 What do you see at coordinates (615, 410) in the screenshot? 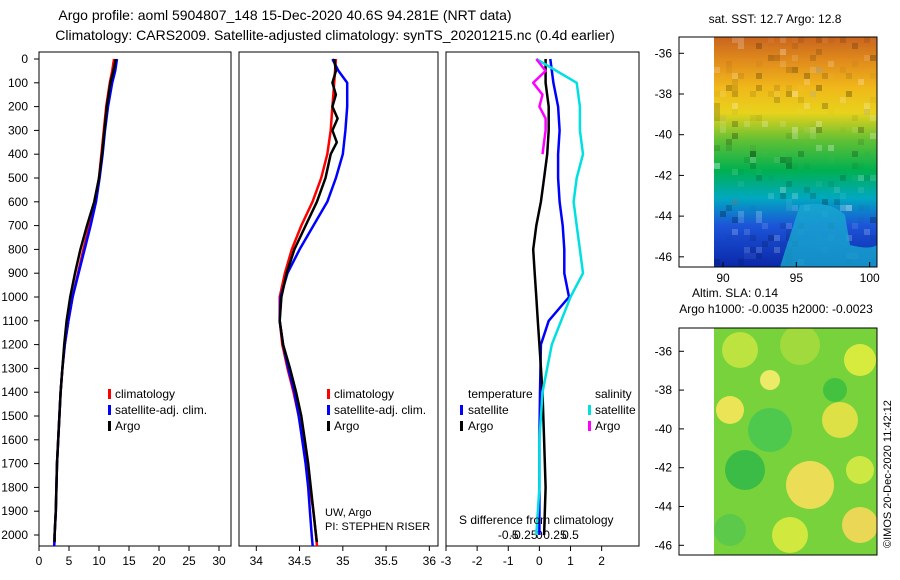
I see `legend-label-sal-satellite: satellite` at bounding box center [615, 410].